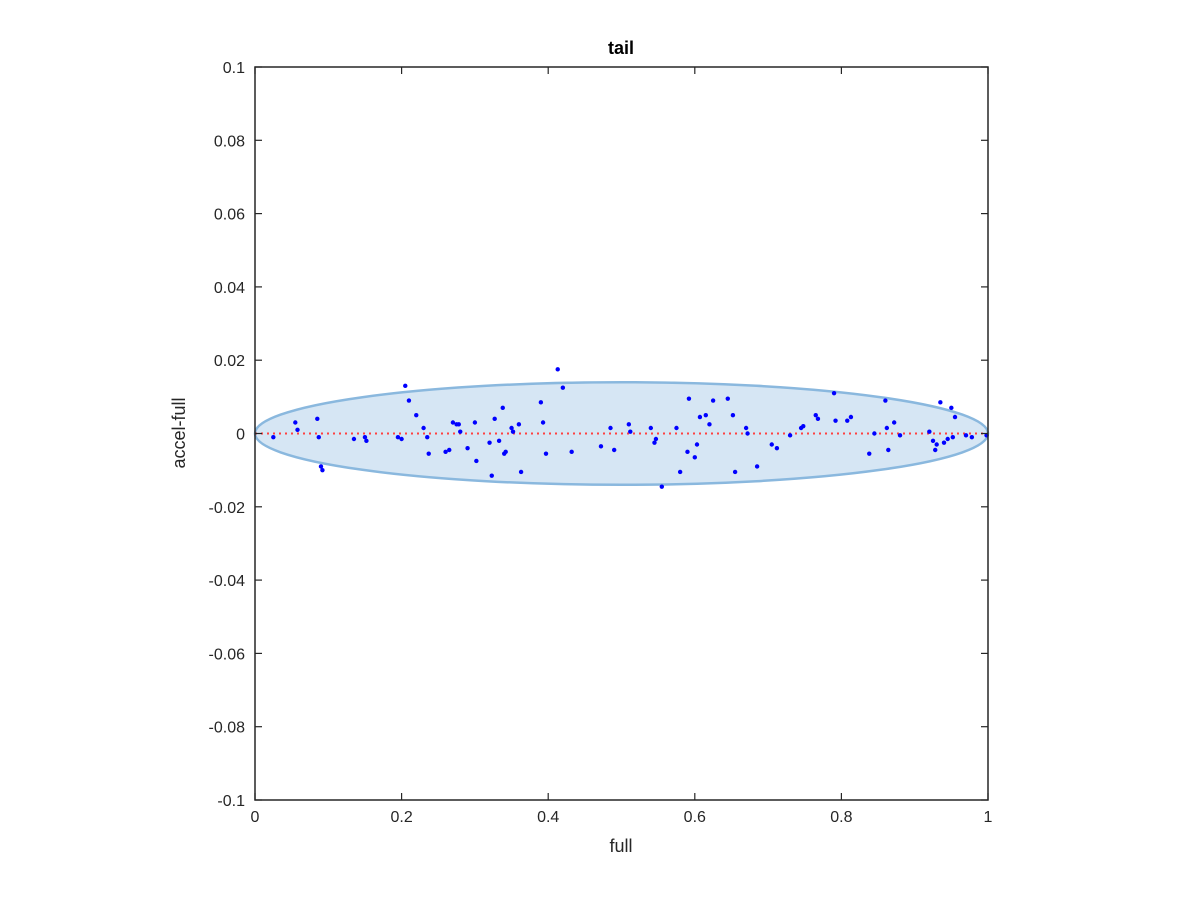  Describe the element at coordinates (229, 288) in the screenshot. I see `y-tick-label: 0.04` at that location.